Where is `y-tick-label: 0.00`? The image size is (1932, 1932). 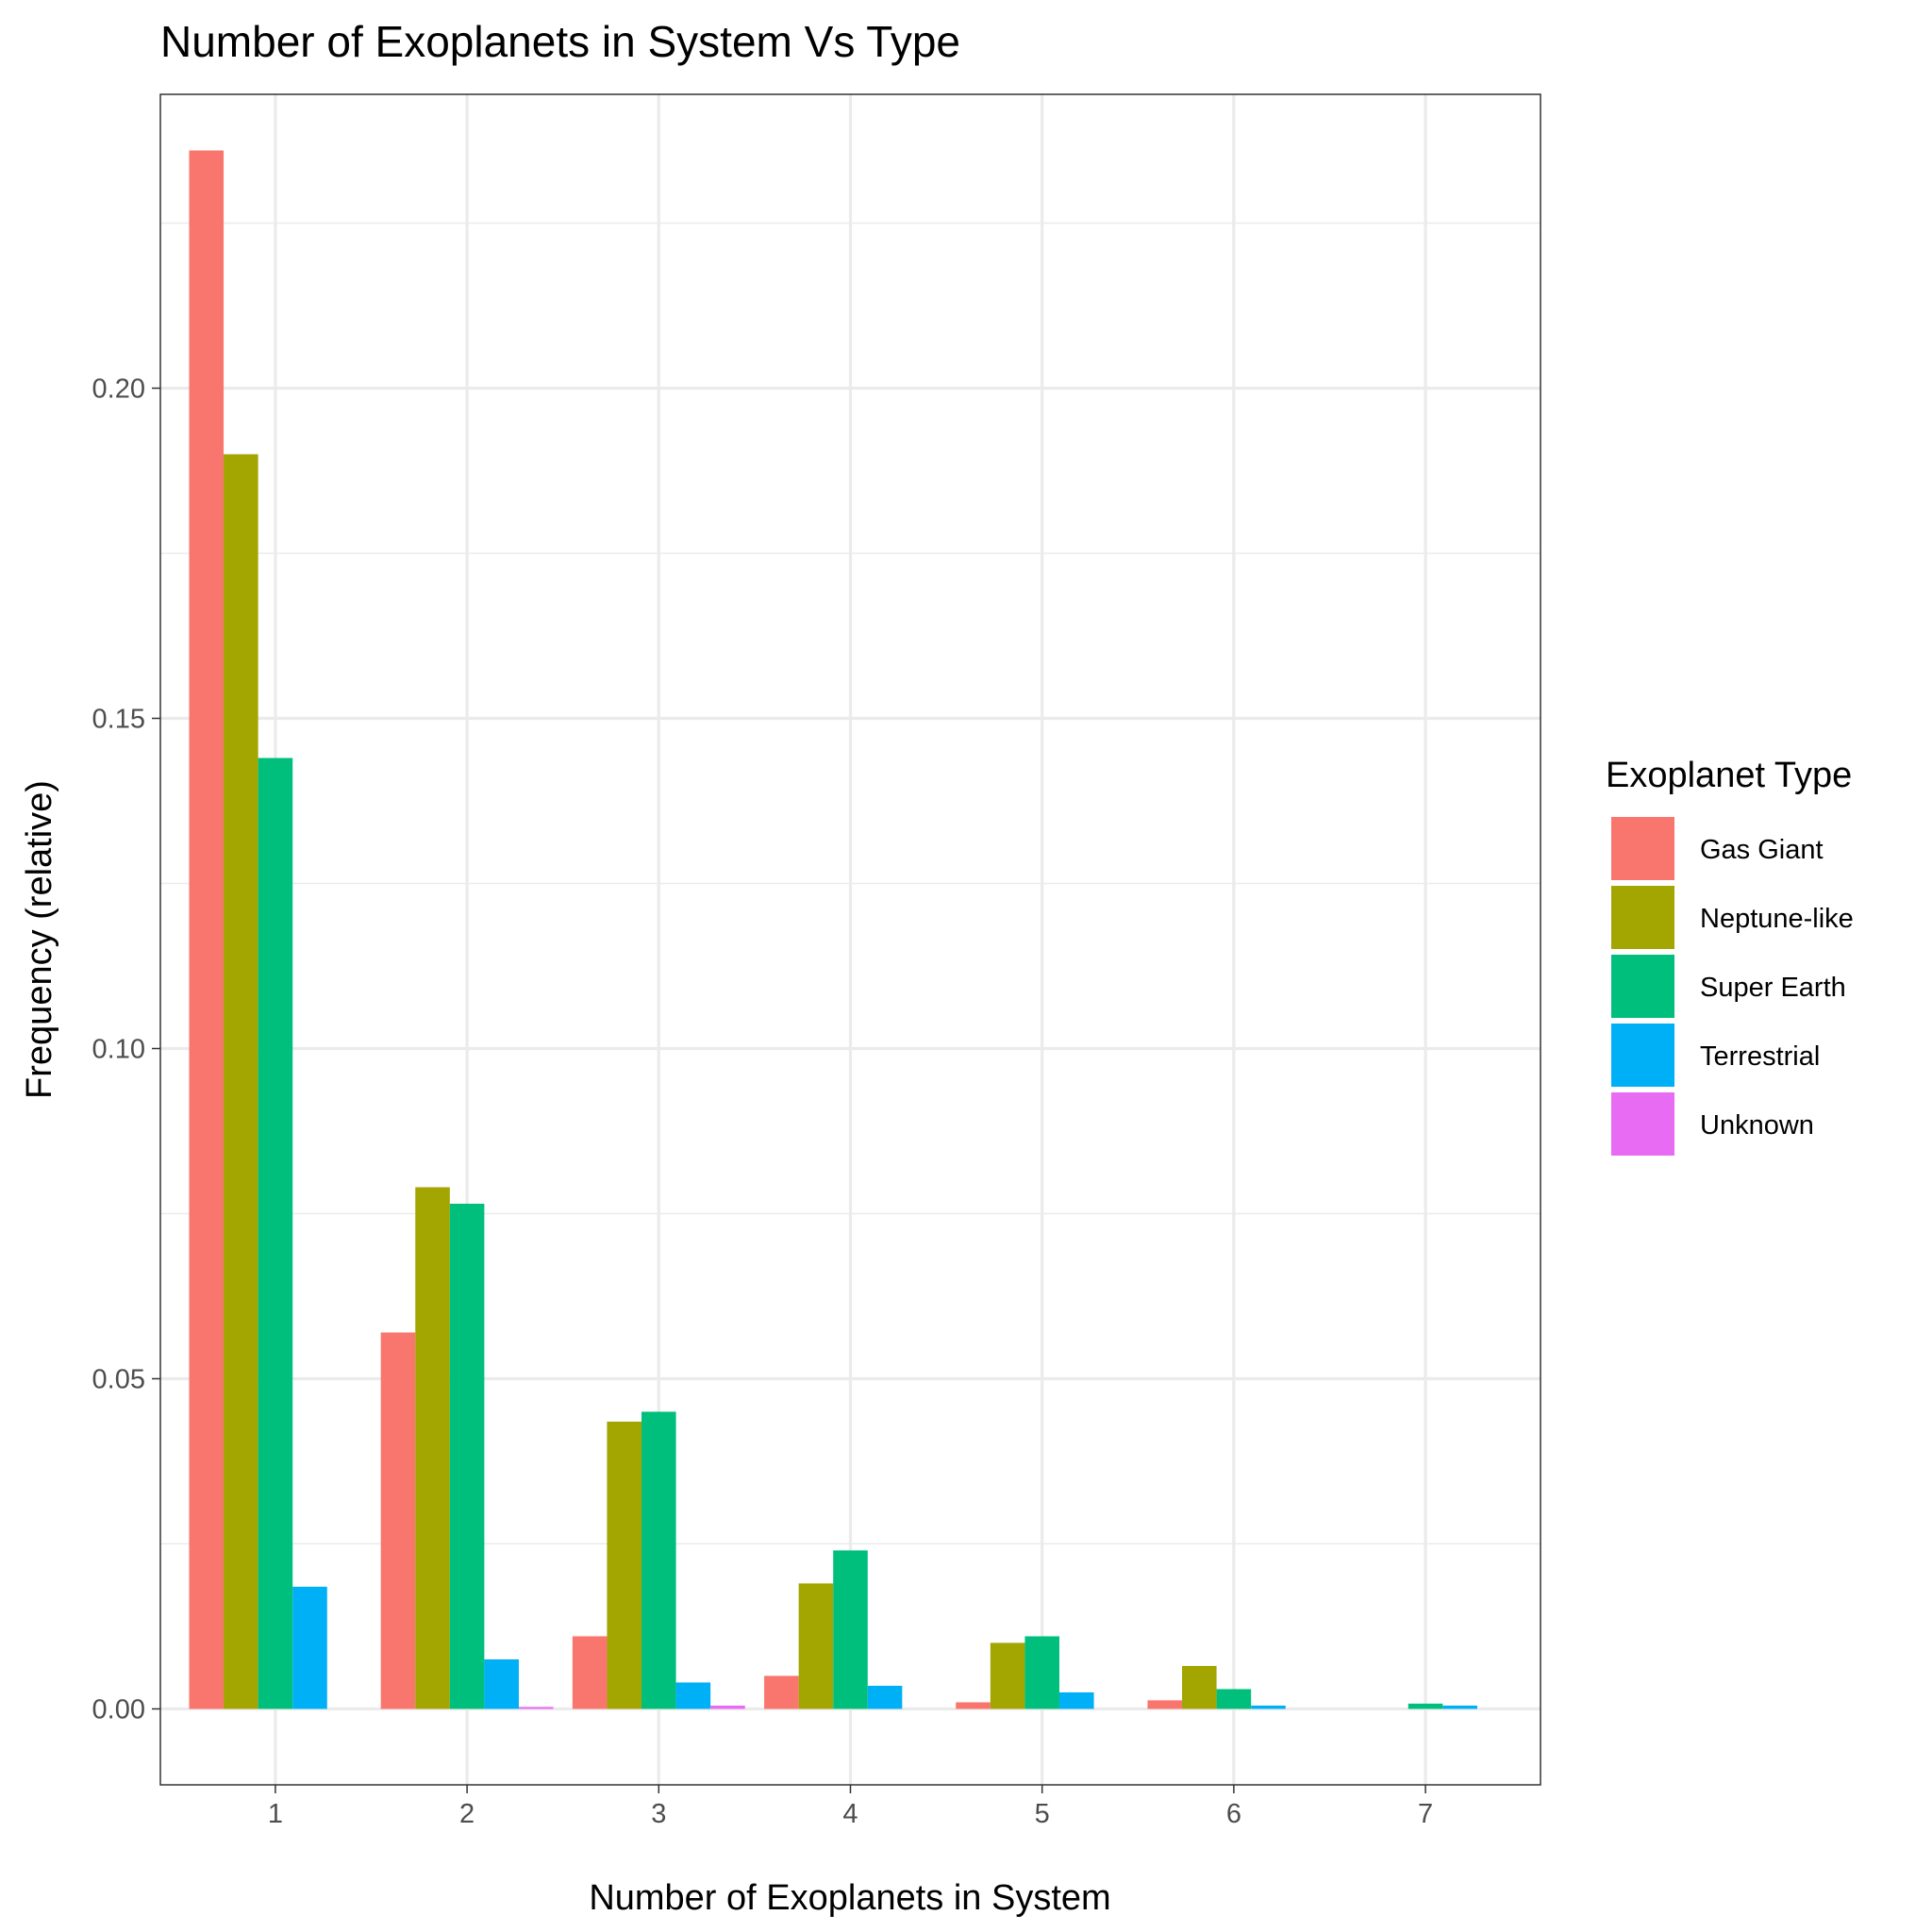
y-tick-label: 0.00 is located at coordinates (119, 1710).